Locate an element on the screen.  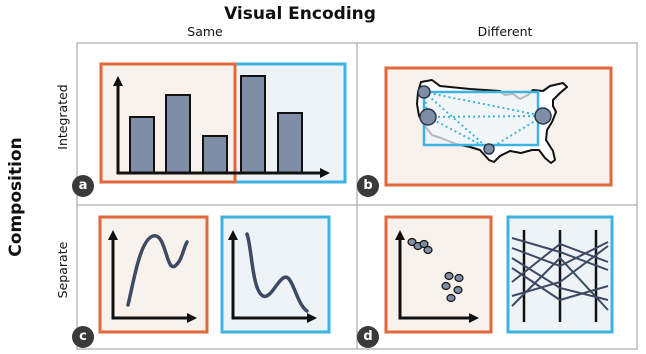
panel-c-right-view is located at coordinates (275, 274).